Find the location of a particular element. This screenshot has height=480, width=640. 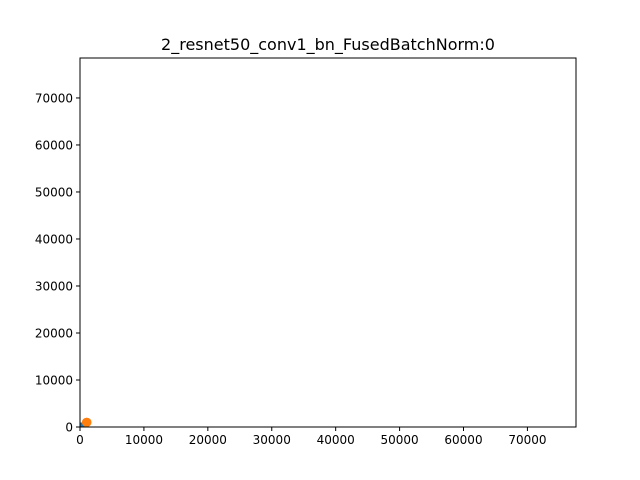

y-tick-label: 20000 is located at coordinates (54, 333).